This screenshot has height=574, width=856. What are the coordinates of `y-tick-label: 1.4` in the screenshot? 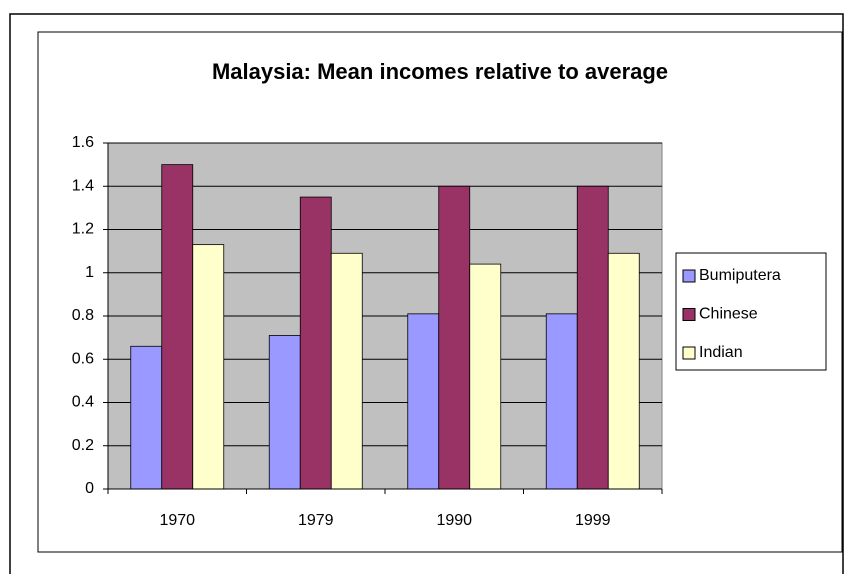 It's located at (83, 185).